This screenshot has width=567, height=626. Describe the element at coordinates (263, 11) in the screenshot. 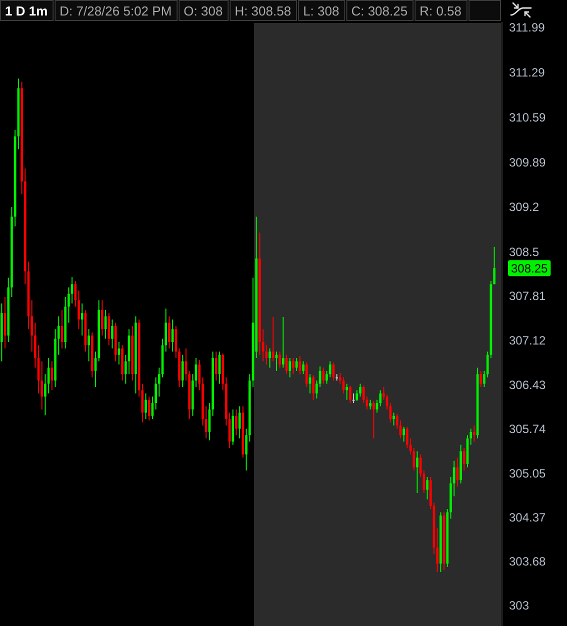

I see `text: H: 308.58` at that location.